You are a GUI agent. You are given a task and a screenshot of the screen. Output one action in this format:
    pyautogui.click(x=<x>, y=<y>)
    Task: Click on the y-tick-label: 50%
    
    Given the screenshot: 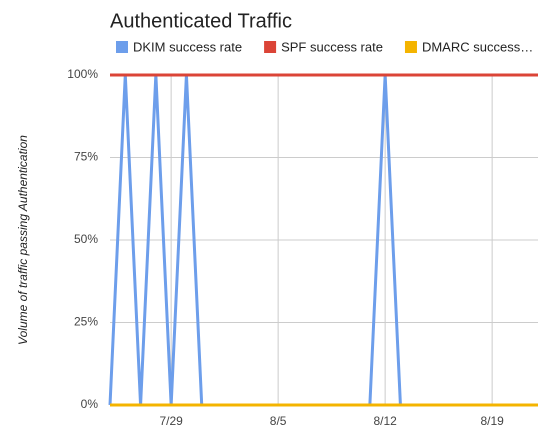 What is the action you would take?
    pyautogui.click(x=86, y=239)
    